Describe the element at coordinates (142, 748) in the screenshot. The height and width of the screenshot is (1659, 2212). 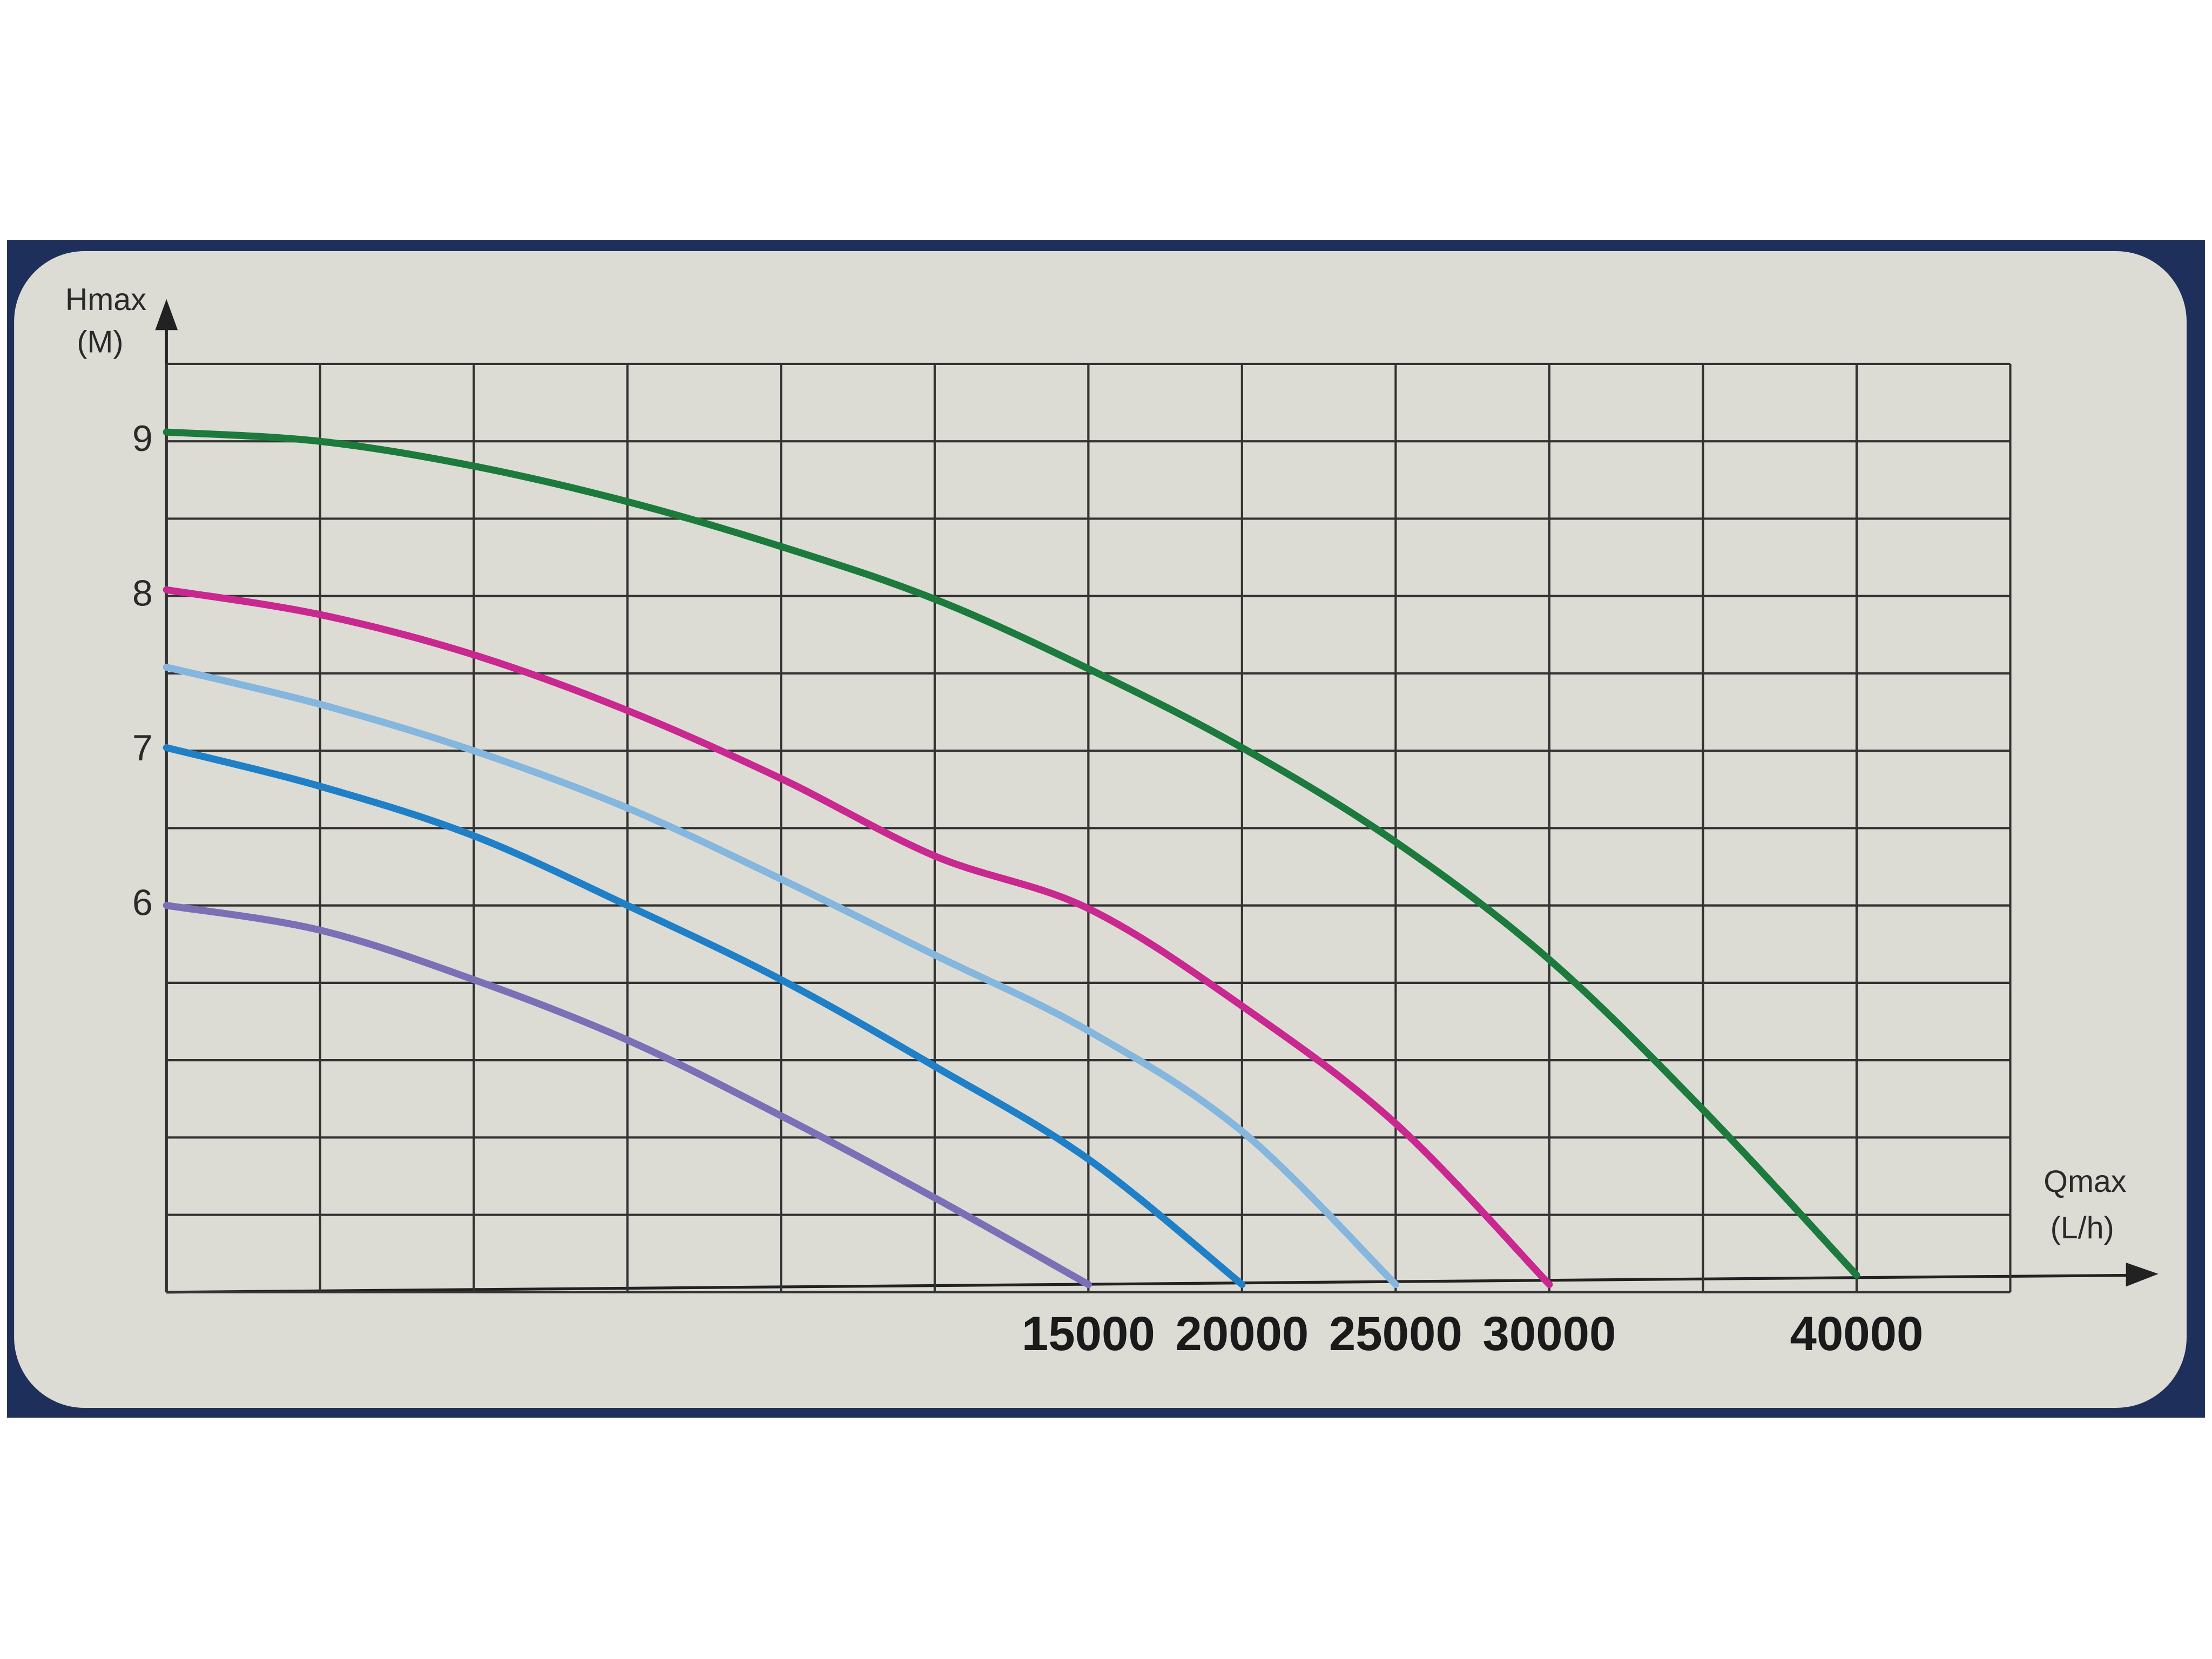
I see `y-tick-label: 7` at that location.